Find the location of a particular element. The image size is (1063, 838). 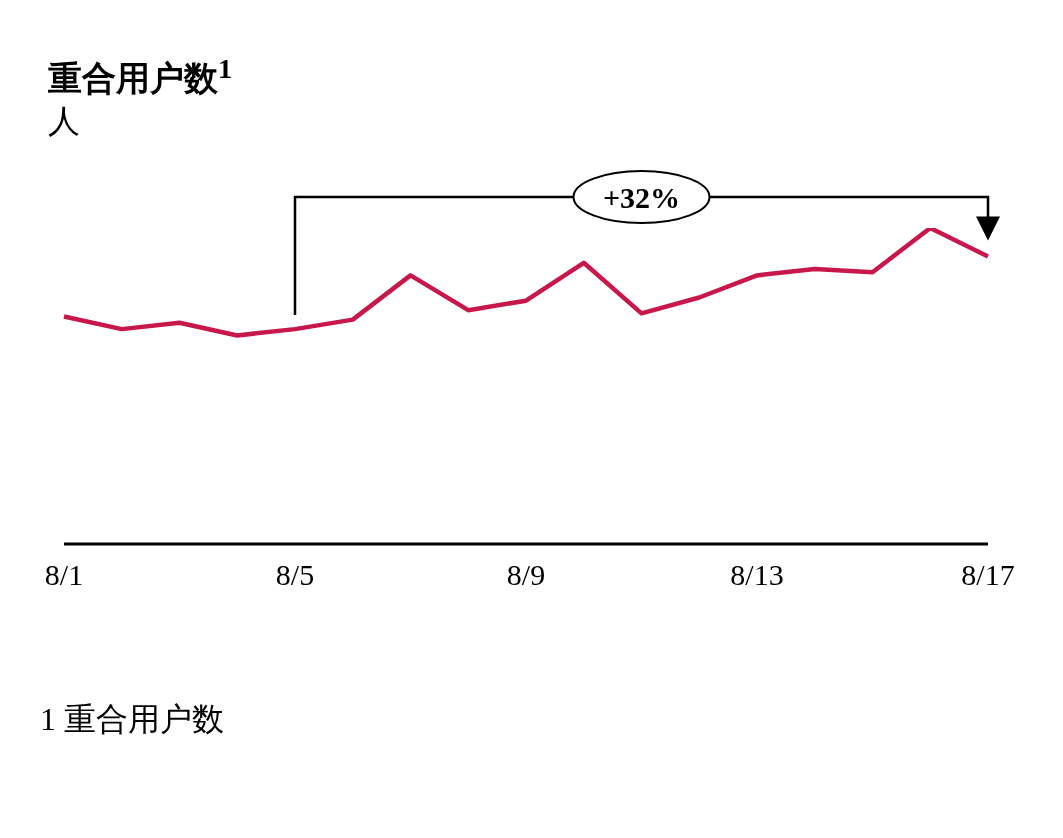

x-tick-label: 8/5 is located at coordinates (295, 575).